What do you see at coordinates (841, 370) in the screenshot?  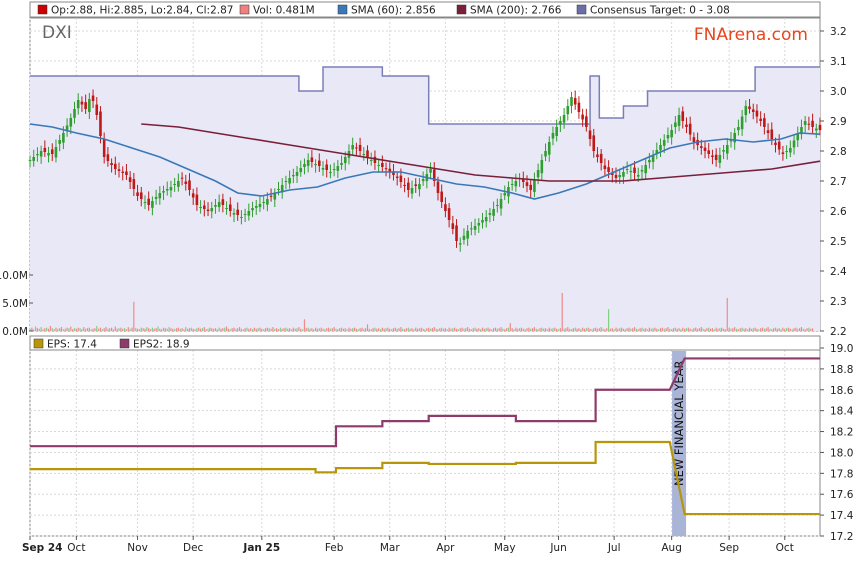 I see `eps-tick-label: 18.8` at bounding box center [841, 370].